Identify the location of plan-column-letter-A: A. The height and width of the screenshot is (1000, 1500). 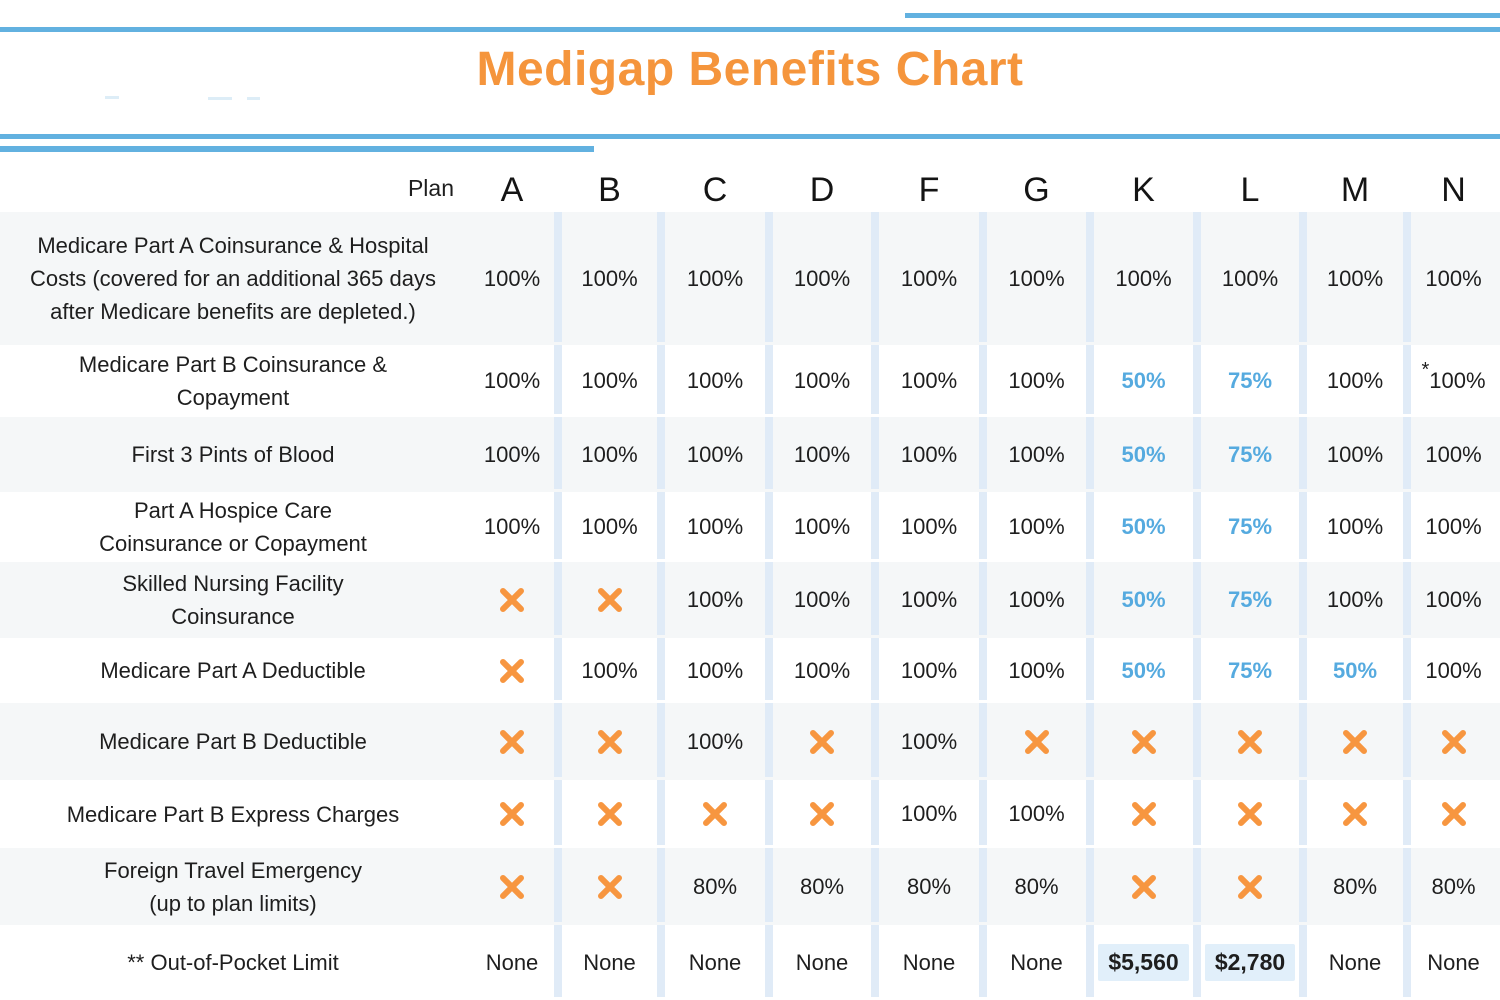
(512, 190).